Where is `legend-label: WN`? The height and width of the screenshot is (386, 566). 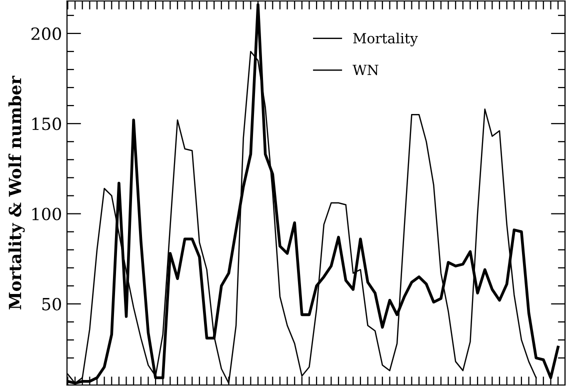 legend-label: WN is located at coordinates (365, 70).